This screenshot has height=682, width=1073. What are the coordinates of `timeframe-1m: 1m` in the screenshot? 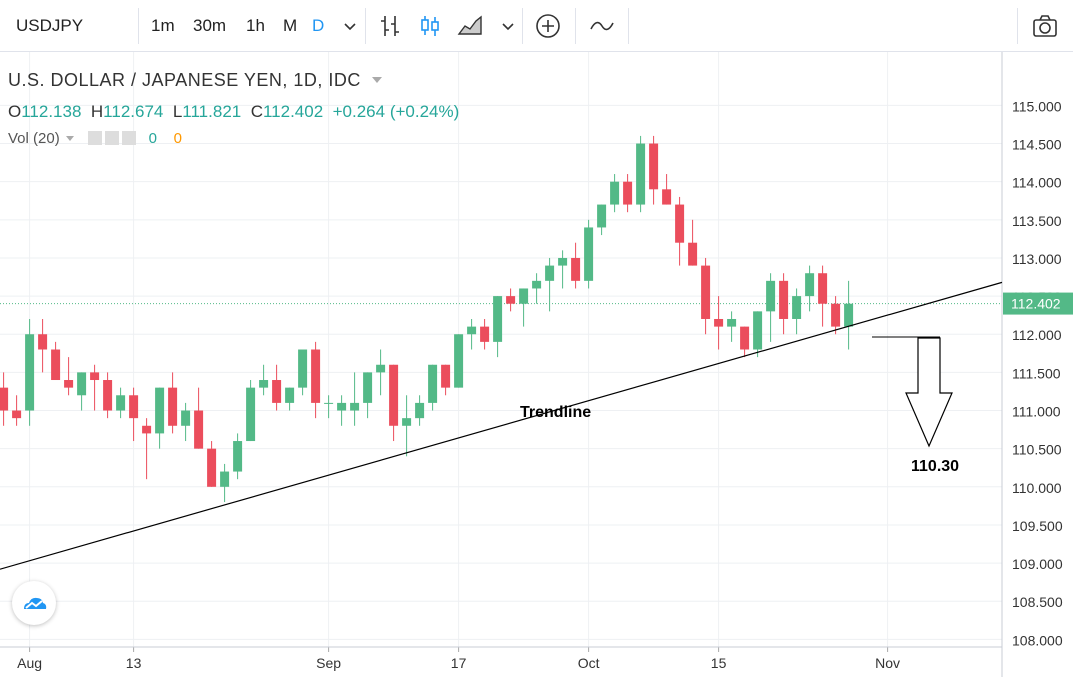 It's located at (163, 25).